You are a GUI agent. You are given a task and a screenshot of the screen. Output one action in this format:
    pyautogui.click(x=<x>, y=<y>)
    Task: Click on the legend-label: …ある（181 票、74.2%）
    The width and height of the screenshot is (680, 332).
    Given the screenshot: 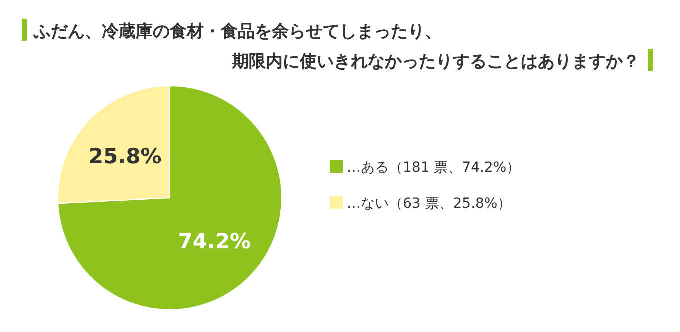 What is the action you would take?
    pyautogui.click(x=434, y=168)
    